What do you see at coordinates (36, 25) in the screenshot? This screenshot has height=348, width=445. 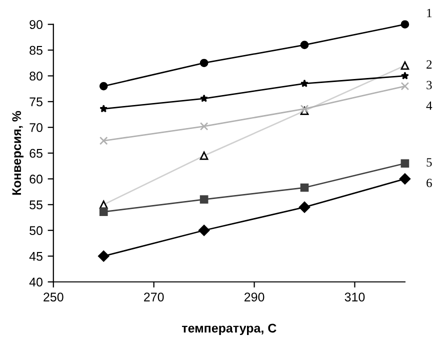 I see `y-tick-label: 90` at bounding box center [36, 25].